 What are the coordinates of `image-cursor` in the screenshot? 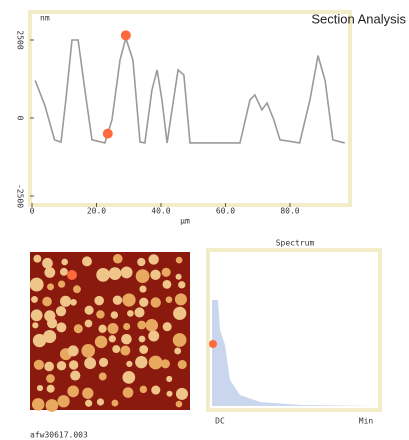 It's located at (72, 275).